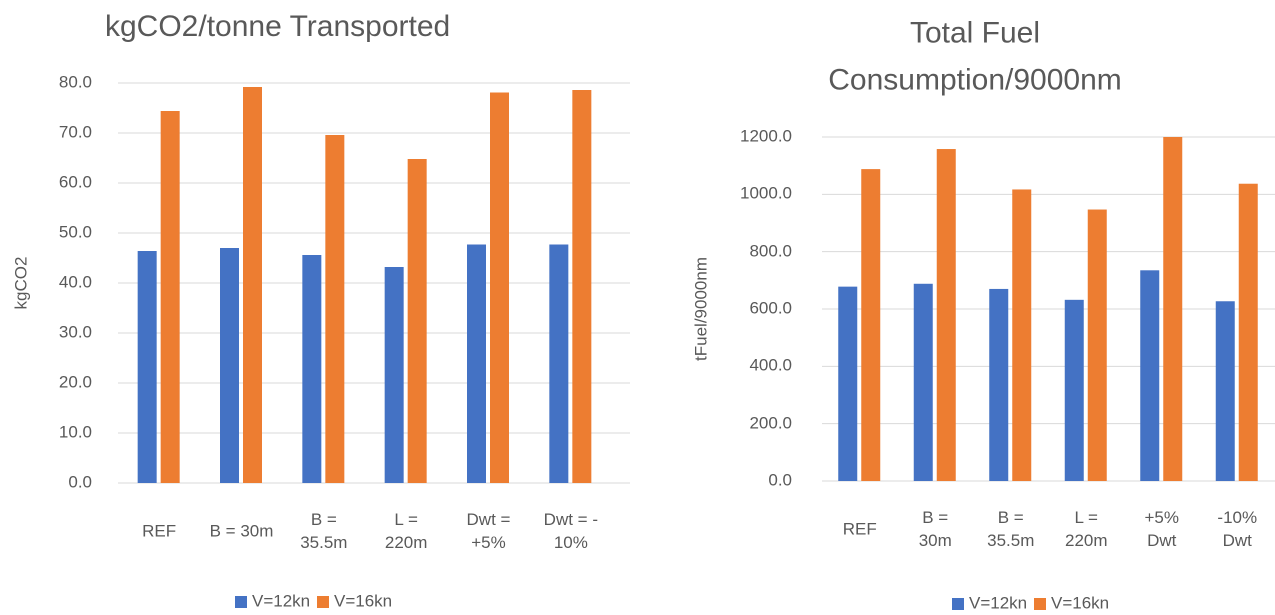  I want to click on y-tick-label: 30.0, so click(75, 332).